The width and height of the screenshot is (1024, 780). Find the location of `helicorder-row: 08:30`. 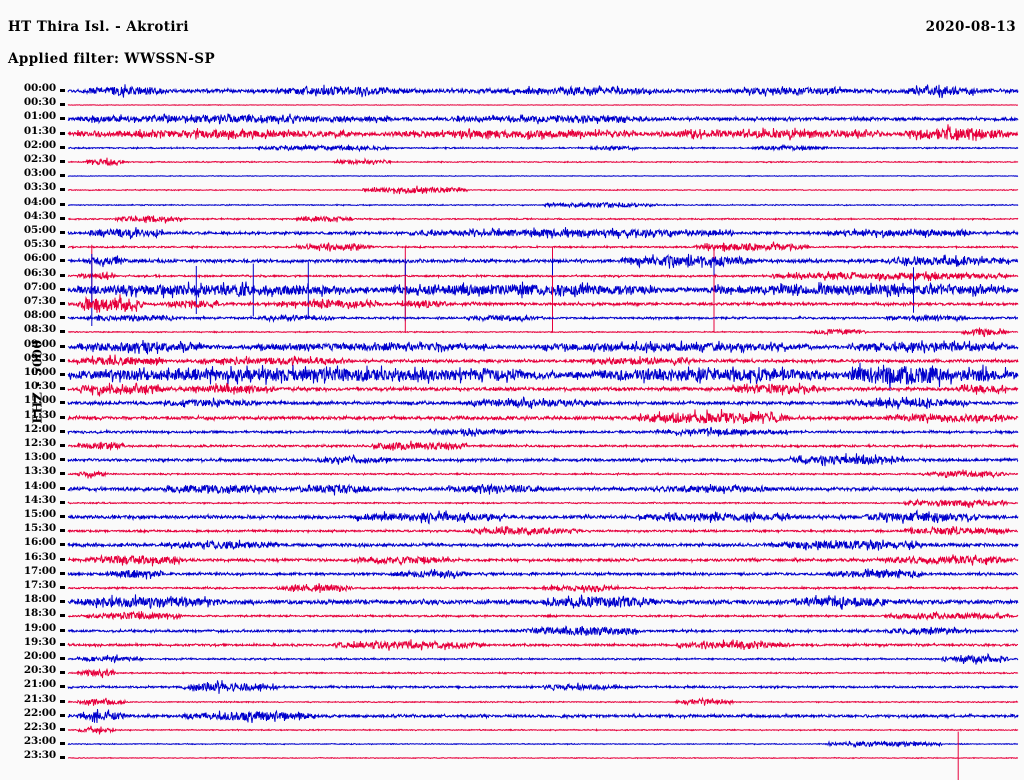

helicorder-row: 08:30 is located at coordinates (512, 331).